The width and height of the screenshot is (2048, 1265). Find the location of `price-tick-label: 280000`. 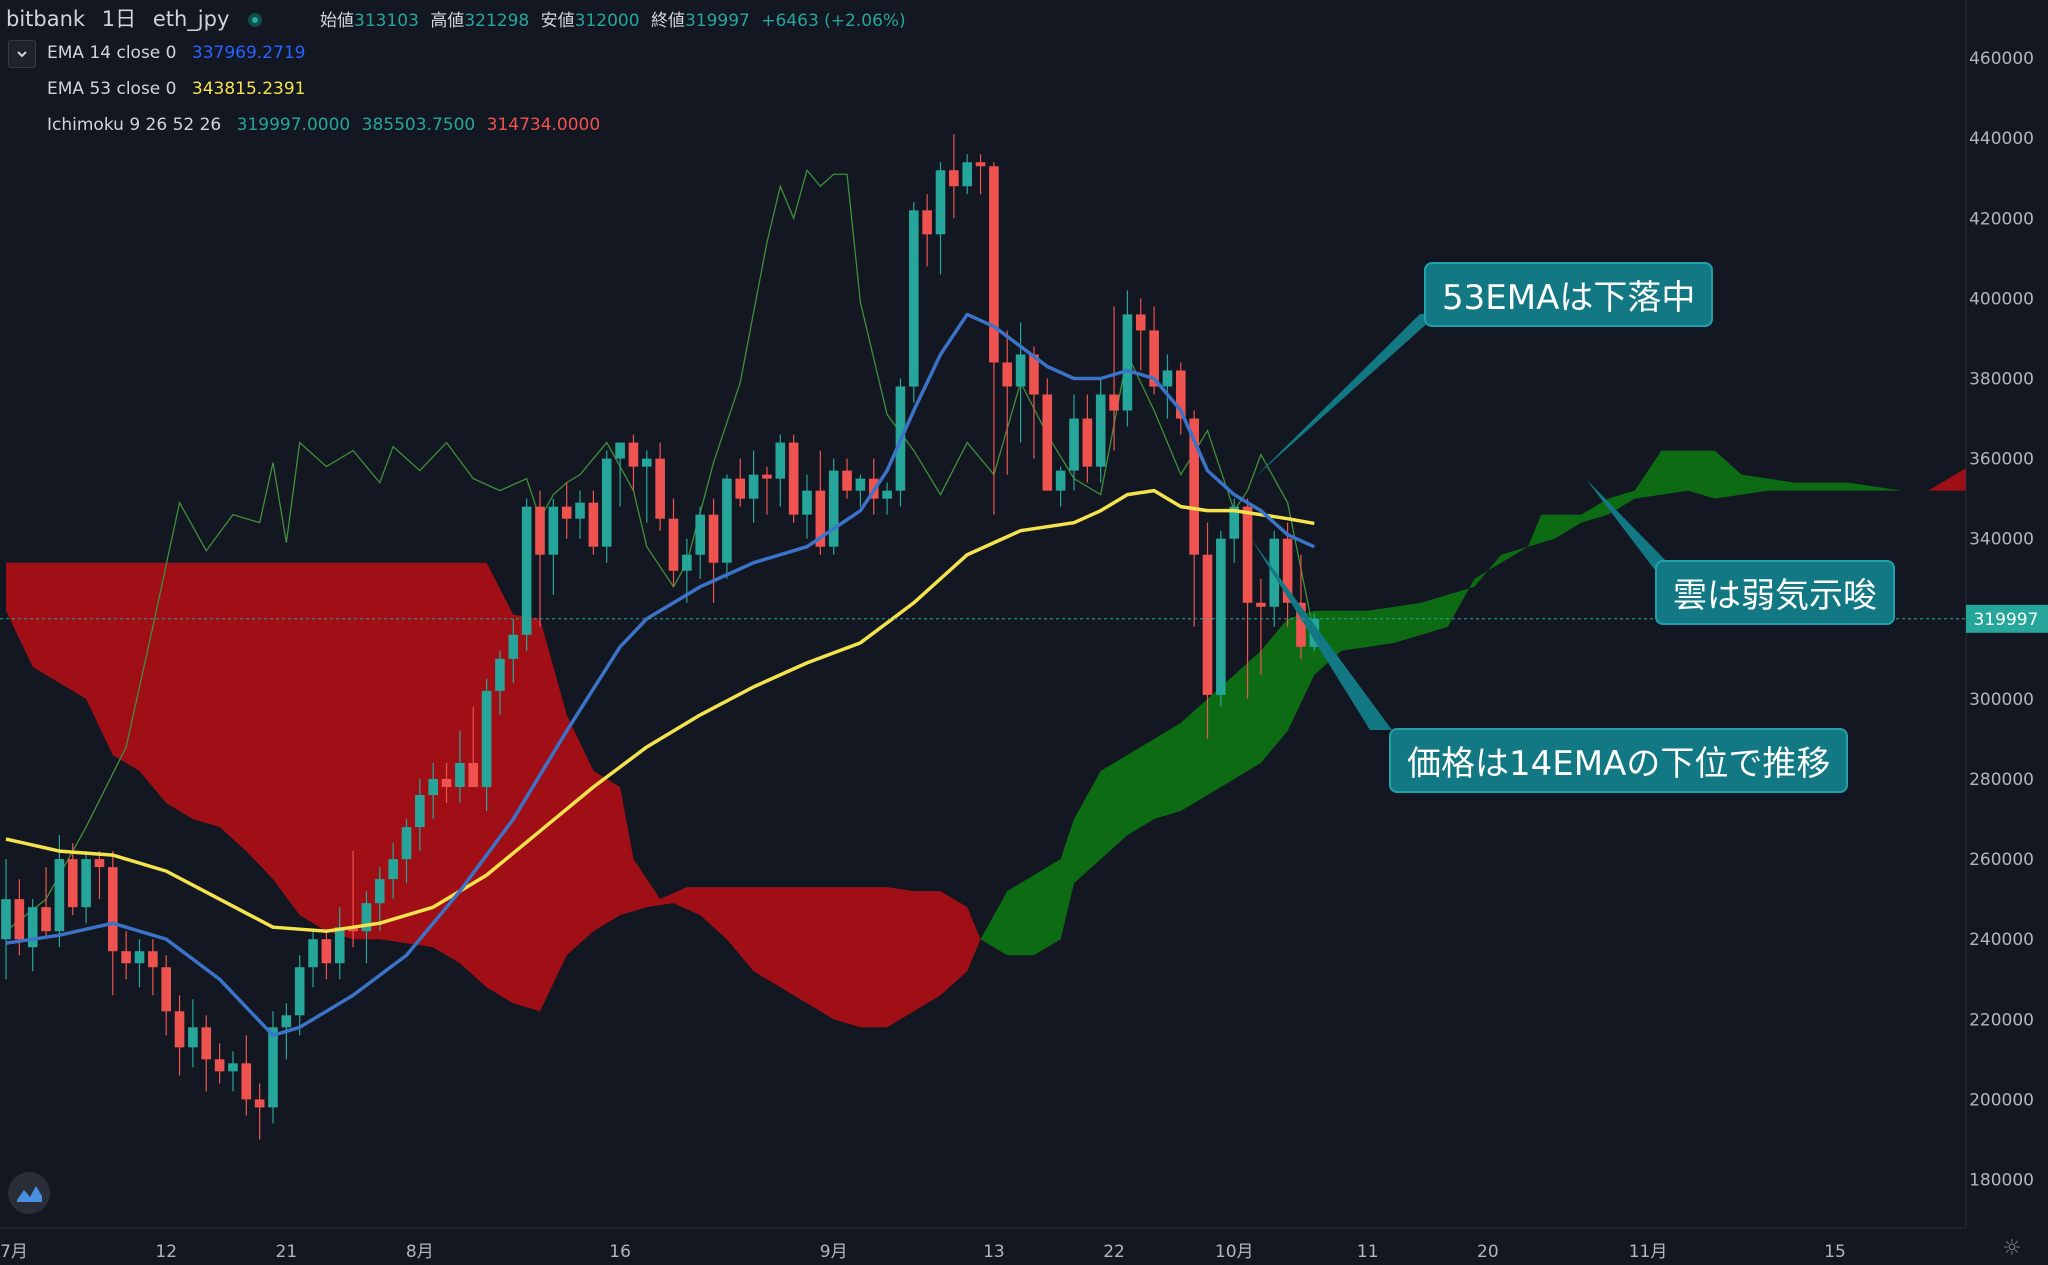

price-tick-label: 280000 is located at coordinates (2001, 780).